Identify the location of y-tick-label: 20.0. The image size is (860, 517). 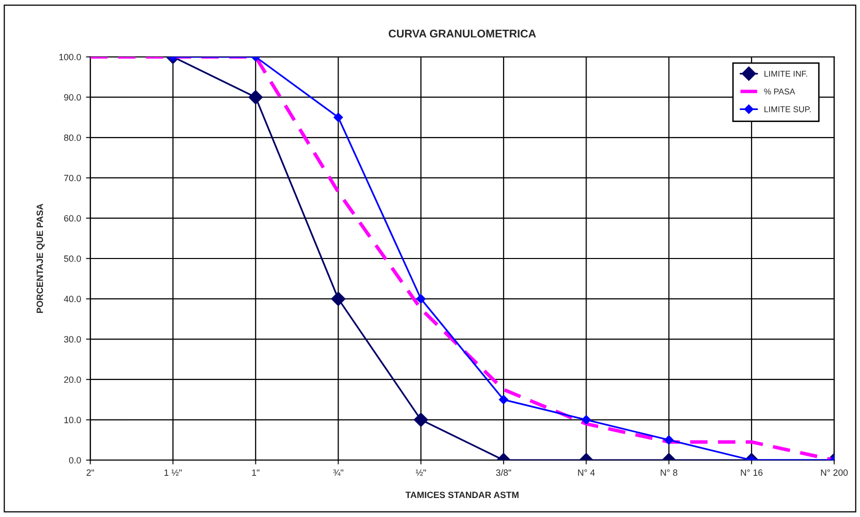
(72, 379).